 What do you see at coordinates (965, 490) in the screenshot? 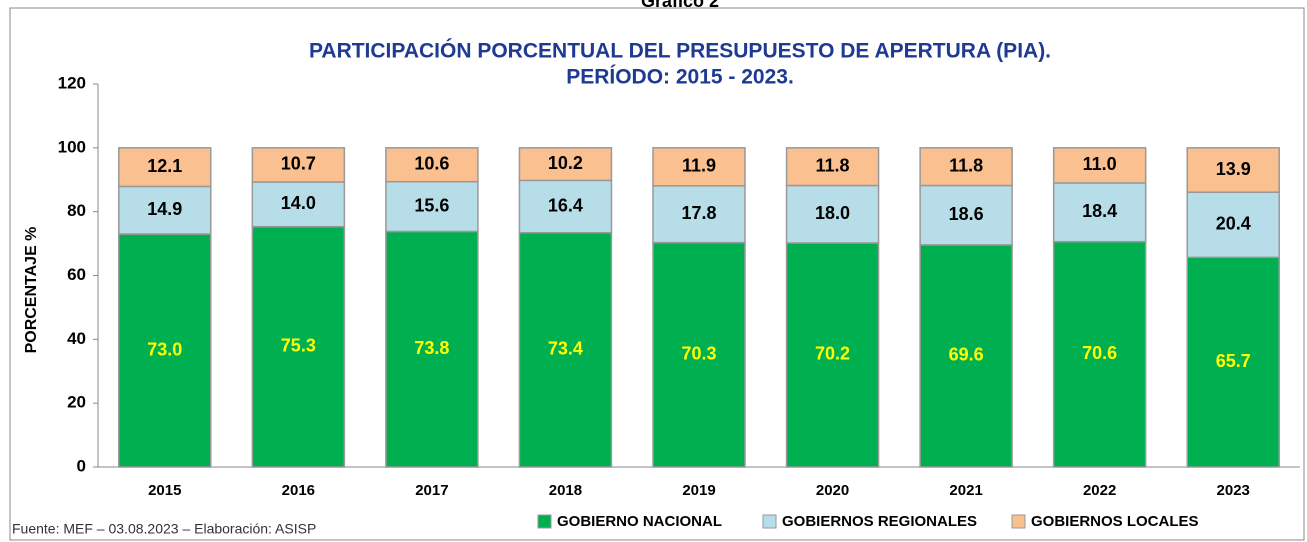
I see `x-tick-label: 2021` at bounding box center [965, 490].